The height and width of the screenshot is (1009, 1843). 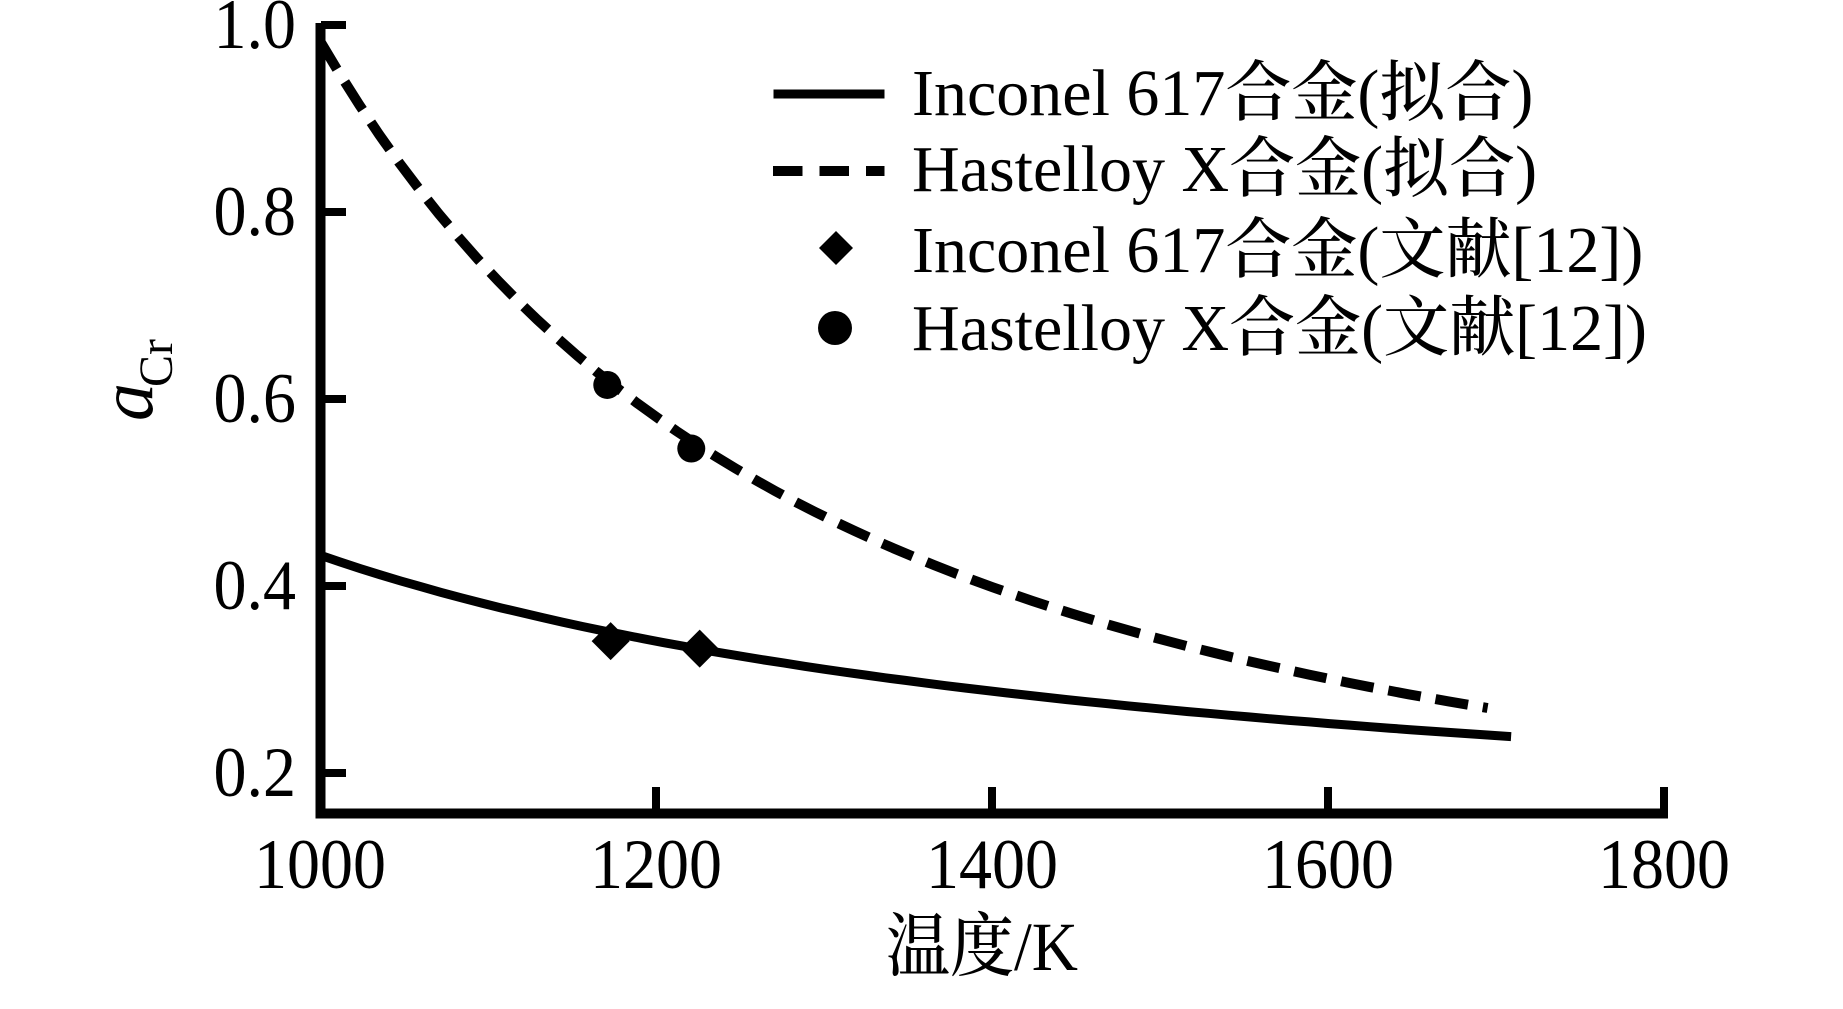 What do you see at coordinates (127, 402) in the screenshot?
I see `y-axis-title-symbol: a` at bounding box center [127, 402].